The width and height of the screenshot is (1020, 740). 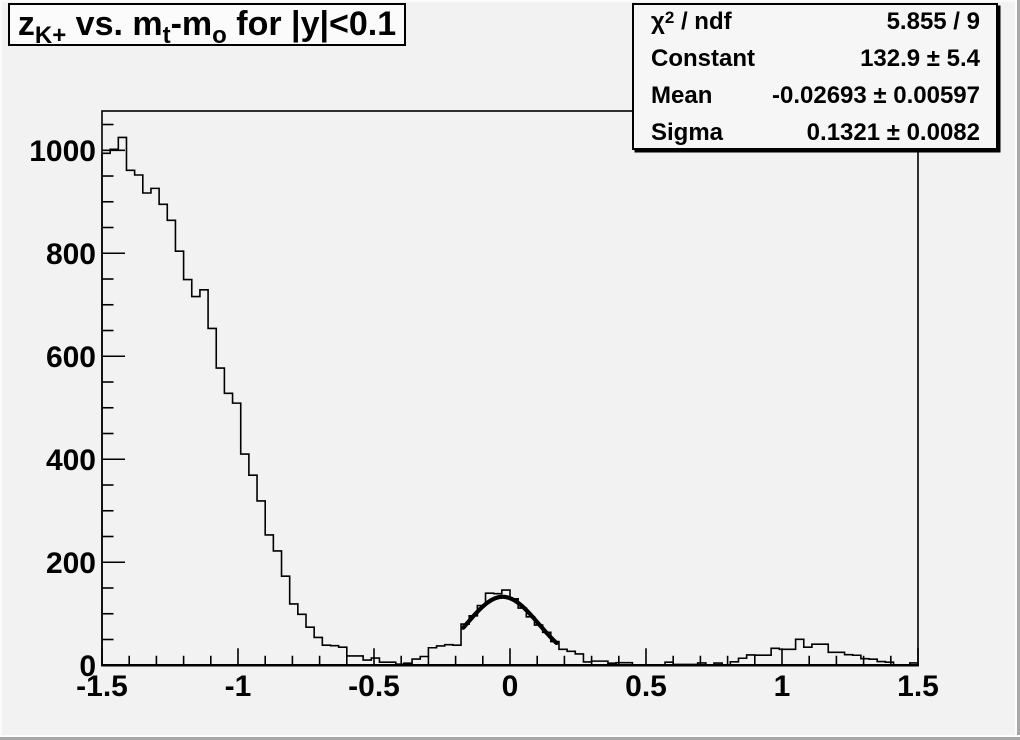 What do you see at coordinates (374, 686) in the screenshot?
I see `svg-text: -0.5` at bounding box center [374, 686].